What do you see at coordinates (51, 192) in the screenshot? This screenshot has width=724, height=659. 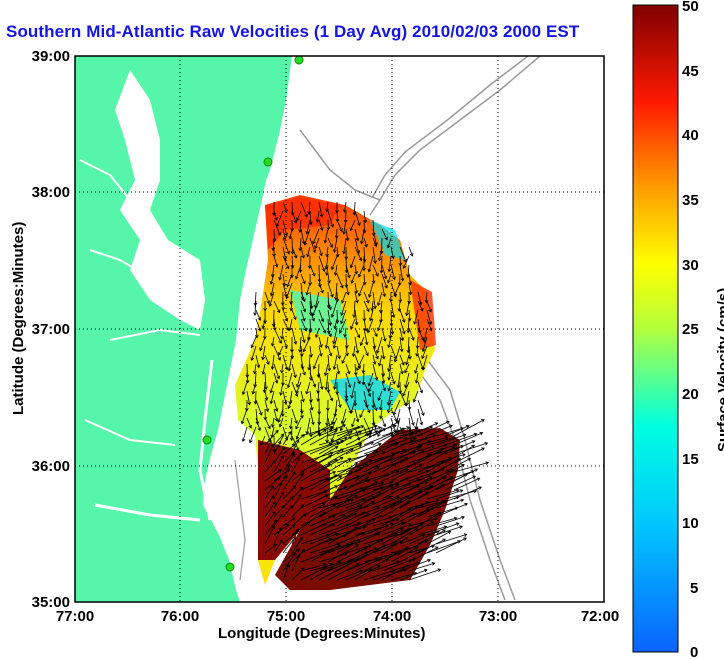 I see `y-tick-label: 38:00` at bounding box center [51, 192].